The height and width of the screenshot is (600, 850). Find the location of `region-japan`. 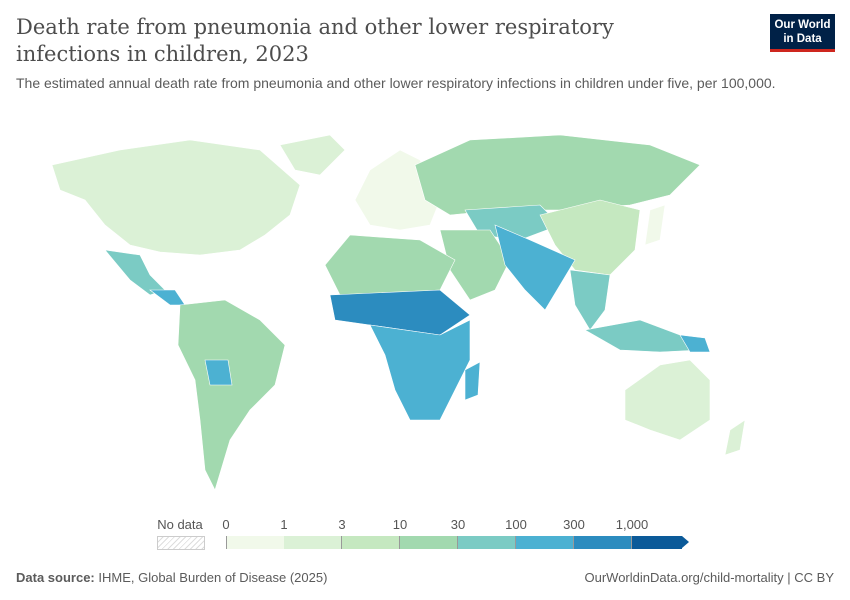

region-japan is located at coordinates (655, 225).